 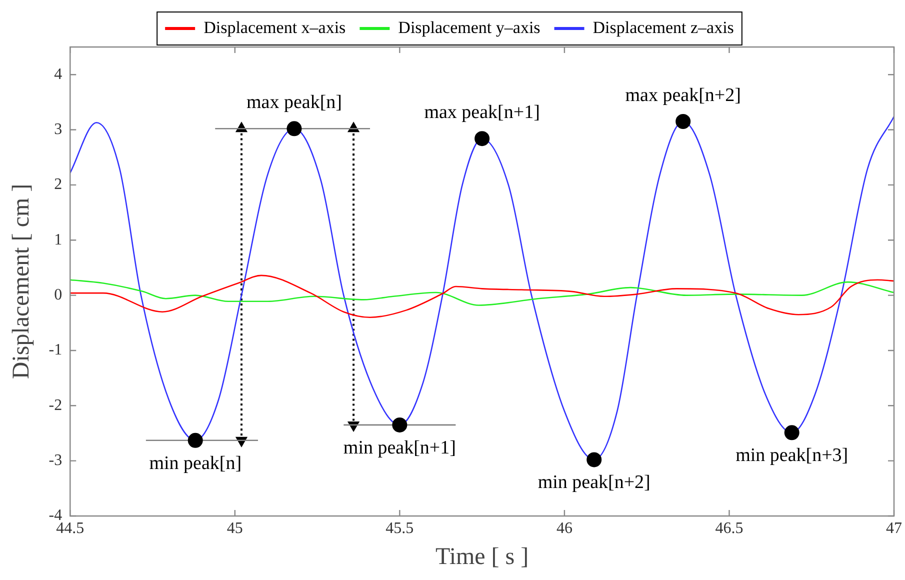 I want to click on annotation: max peak[n+1], so click(x=482, y=113).